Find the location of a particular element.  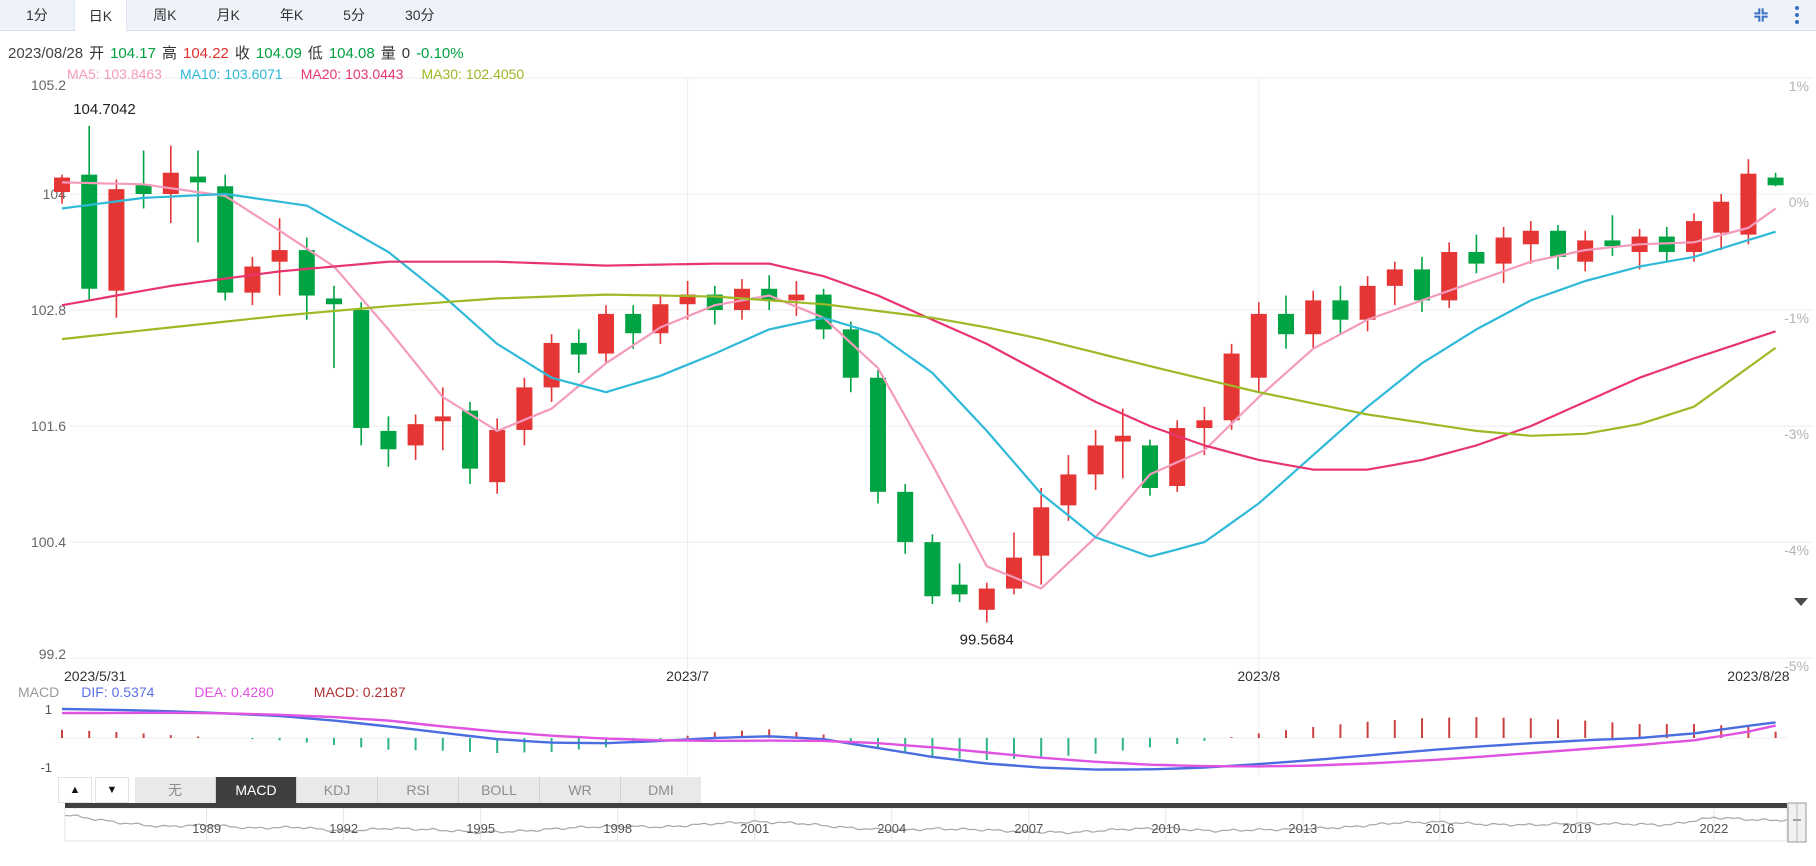

y-axis-right-label: -3% is located at coordinates (1796, 434).